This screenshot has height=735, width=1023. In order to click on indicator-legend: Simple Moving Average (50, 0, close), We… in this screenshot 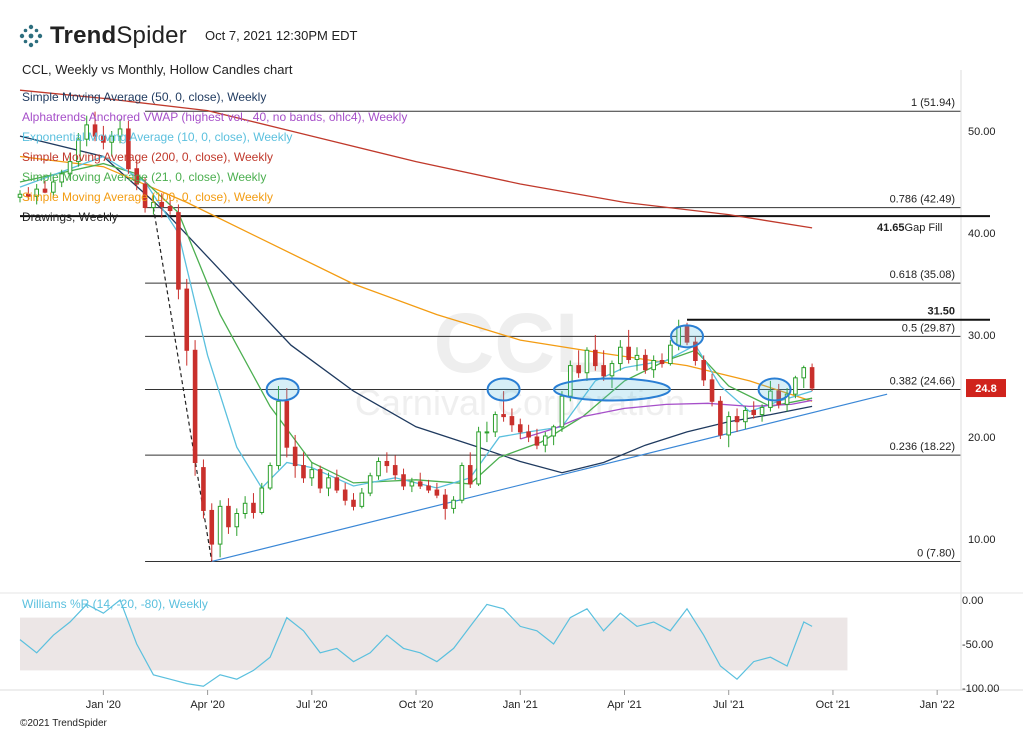, I will do `click(214, 157)`.